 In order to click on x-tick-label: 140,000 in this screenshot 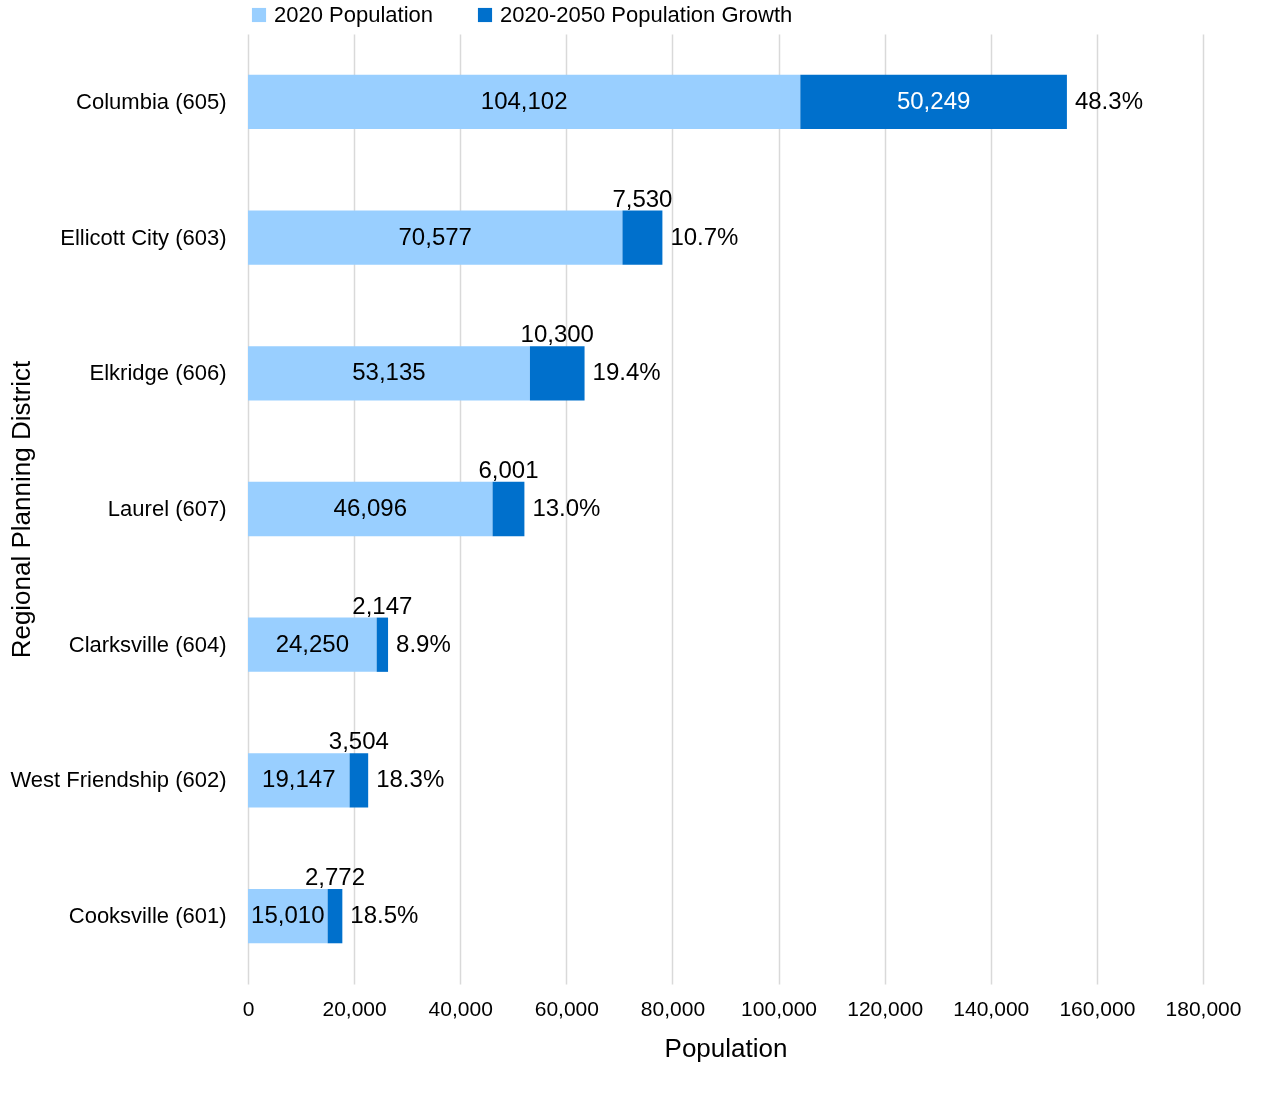, I will do `click(991, 1008)`.